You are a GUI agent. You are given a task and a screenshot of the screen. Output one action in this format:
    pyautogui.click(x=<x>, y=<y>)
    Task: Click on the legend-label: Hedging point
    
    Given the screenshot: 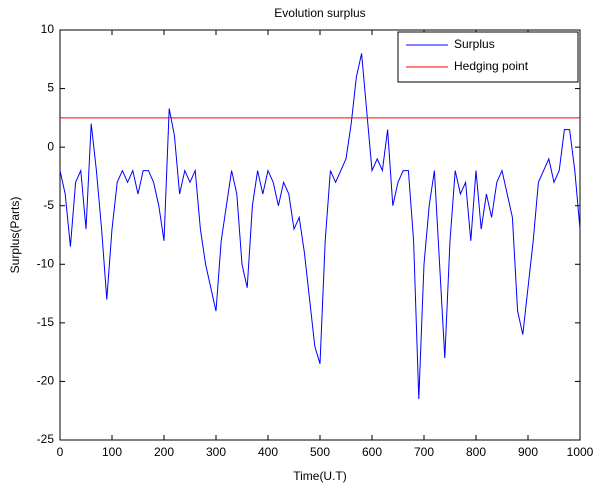 What is the action you would take?
    pyautogui.click(x=491, y=66)
    